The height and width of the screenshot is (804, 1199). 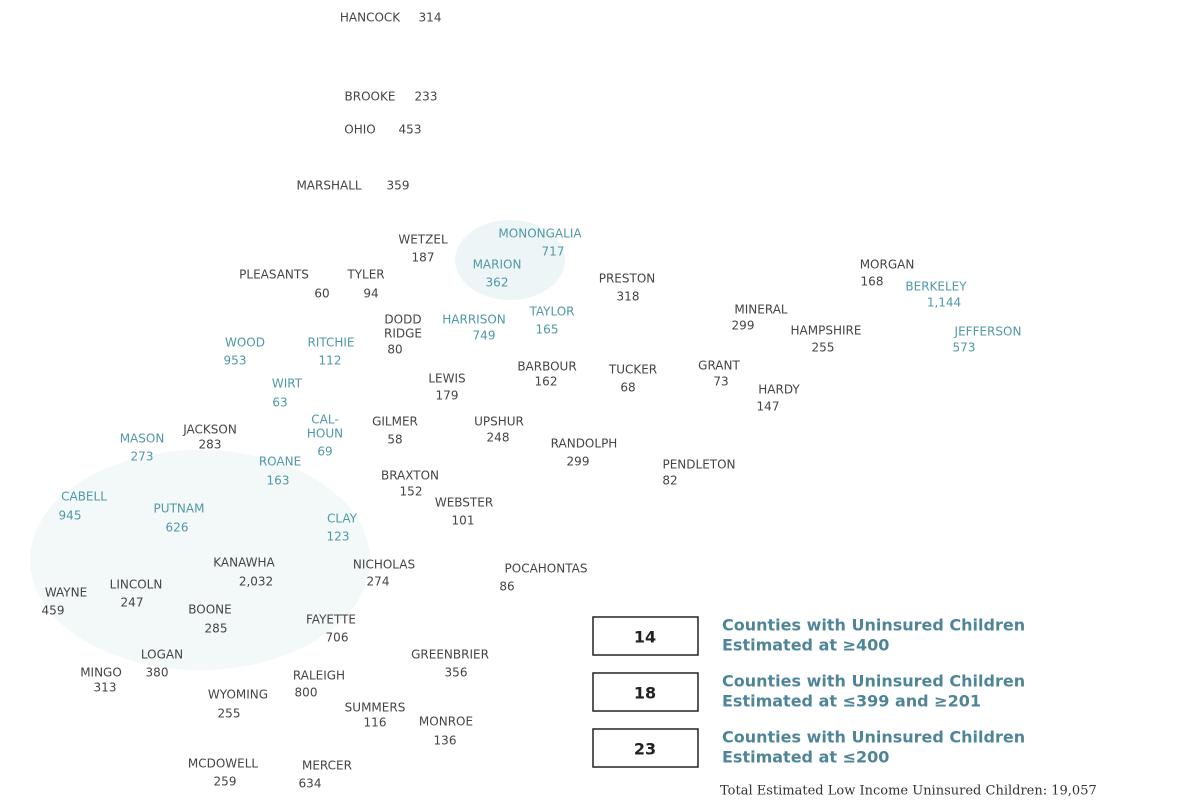 What do you see at coordinates (805, 645) in the screenshot?
I see `legend-label: Estimated at ≥400` at bounding box center [805, 645].